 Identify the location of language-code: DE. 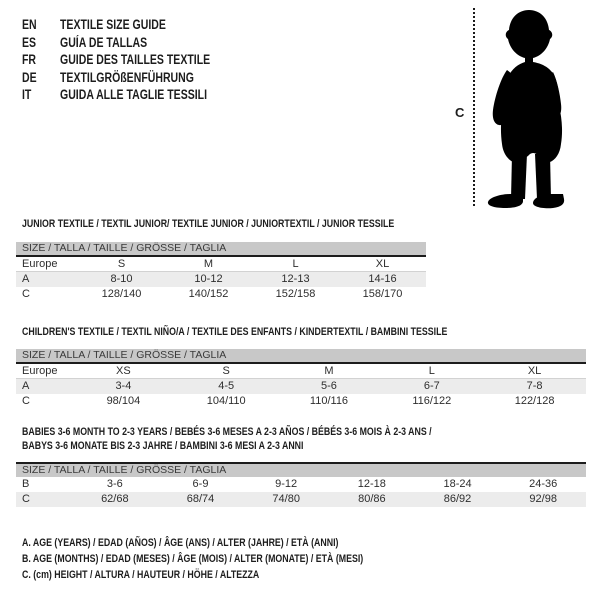
(29, 77).